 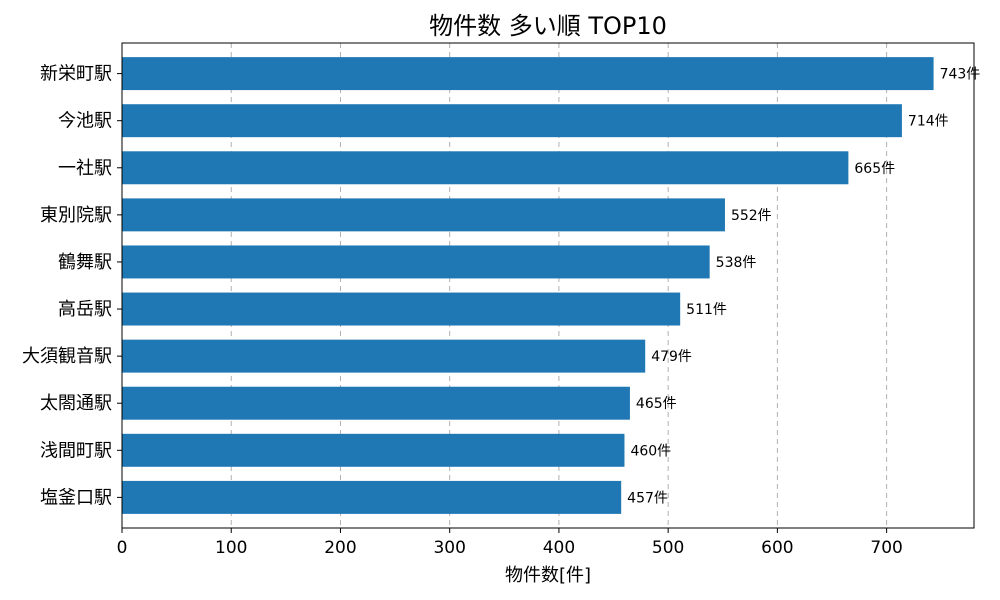 What do you see at coordinates (656, 404) in the screenshot?
I see `data-label: 465件` at bounding box center [656, 404].